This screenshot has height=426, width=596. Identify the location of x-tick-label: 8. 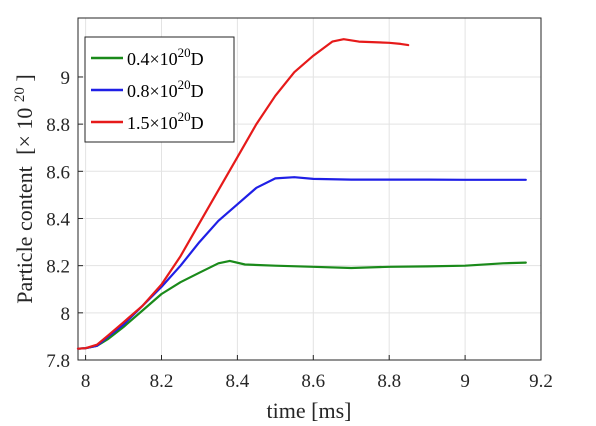
(86, 381).